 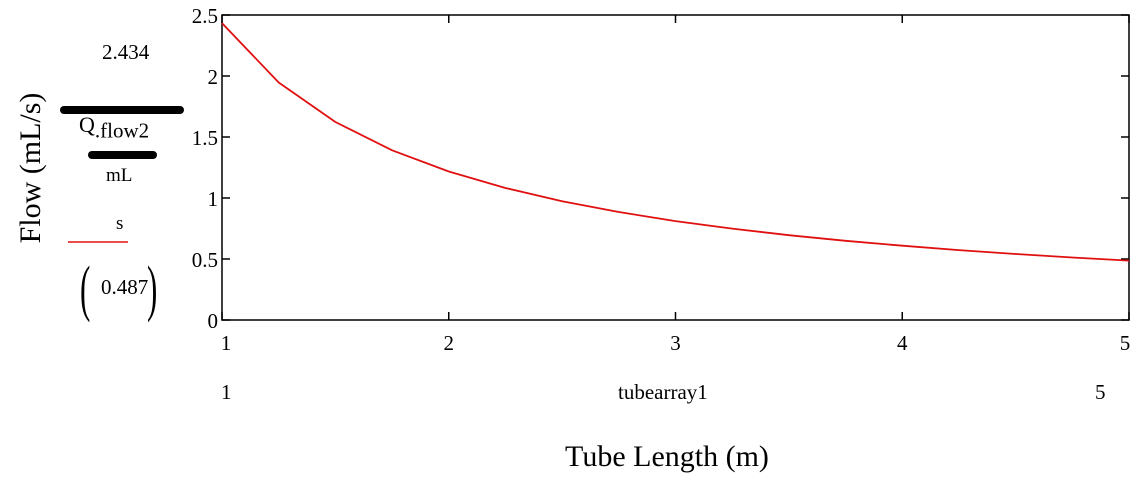 What do you see at coordinates (1100, 392) in the screenshot?
I see `x-max-value: 5` at bounding box center [1100, 392].